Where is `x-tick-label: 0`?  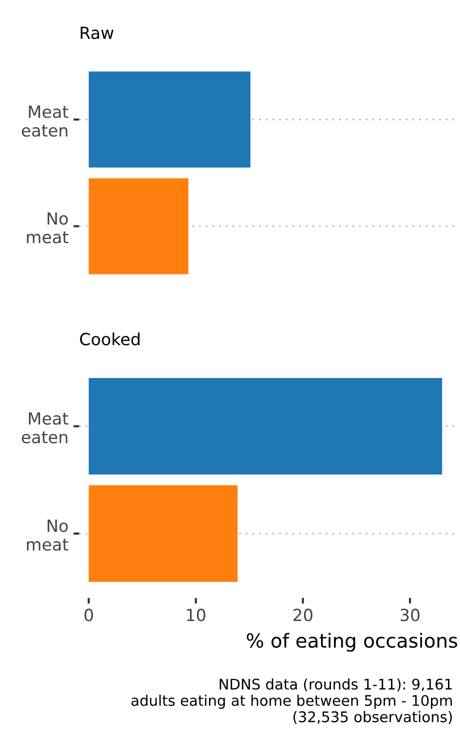 x-tick-label: 0 is located at coordinates (88, 615).